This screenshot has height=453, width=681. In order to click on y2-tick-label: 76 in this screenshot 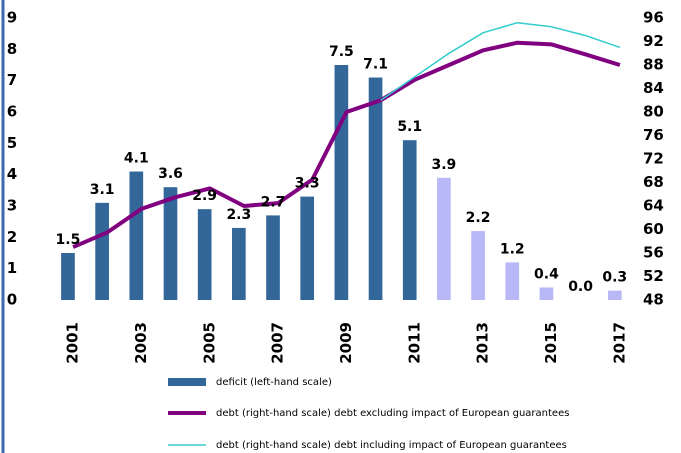, I will do `click(653, 135)`.